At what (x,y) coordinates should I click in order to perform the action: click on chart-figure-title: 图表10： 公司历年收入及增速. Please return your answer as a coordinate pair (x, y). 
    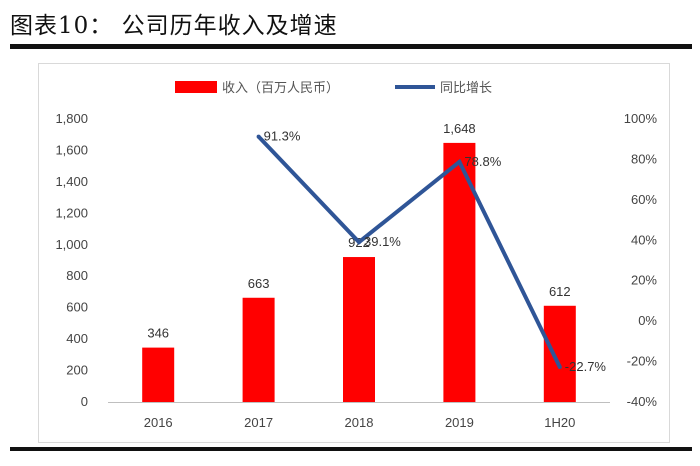
    Looking at the image, I should click on (174, 26).